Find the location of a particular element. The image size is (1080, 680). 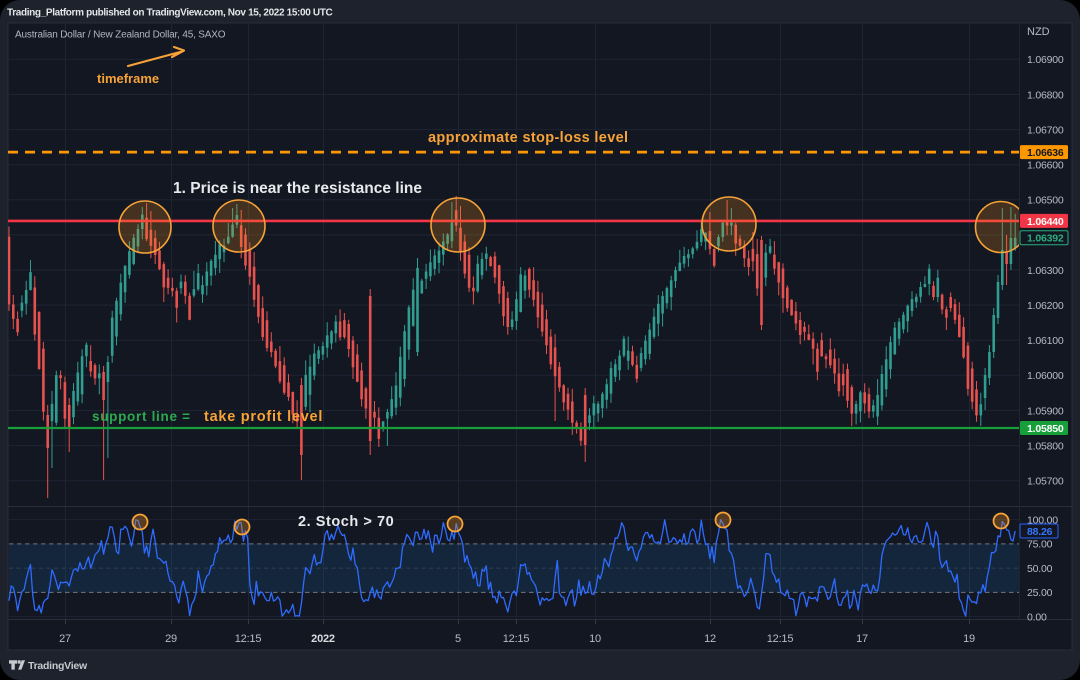

svg-text: 2022 is located at coordinates (323, 639).